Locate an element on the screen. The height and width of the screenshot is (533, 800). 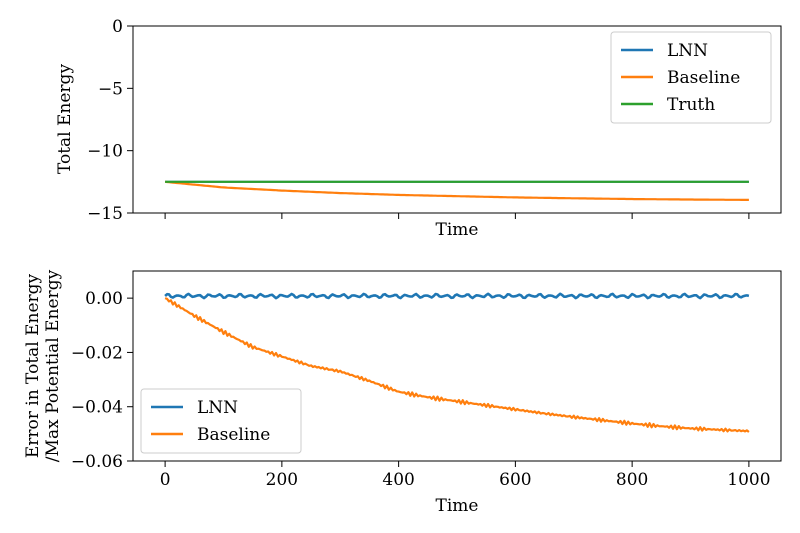
top-y-tick-label: −10 is located at coordinates (105, 152).